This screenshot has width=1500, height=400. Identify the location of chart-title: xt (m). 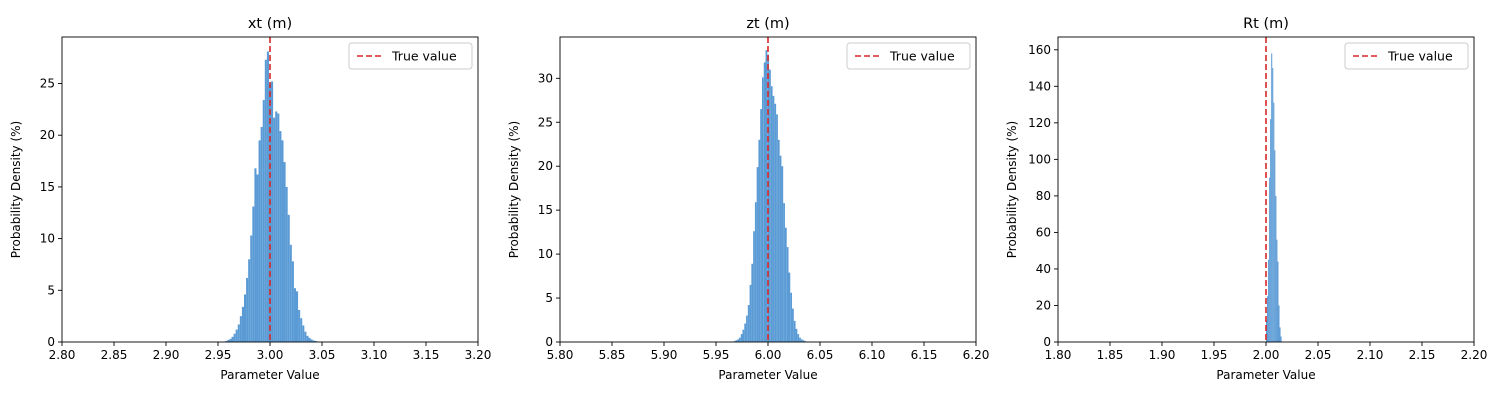
(270, 24).